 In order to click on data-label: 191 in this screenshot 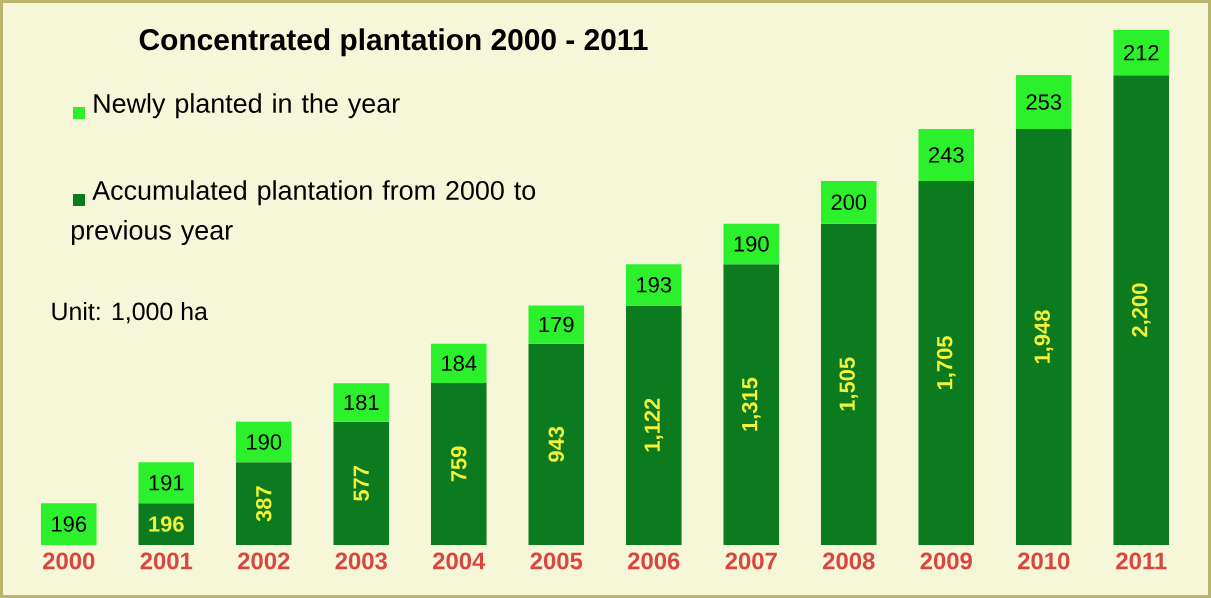, I will do `click(166, 482)`.